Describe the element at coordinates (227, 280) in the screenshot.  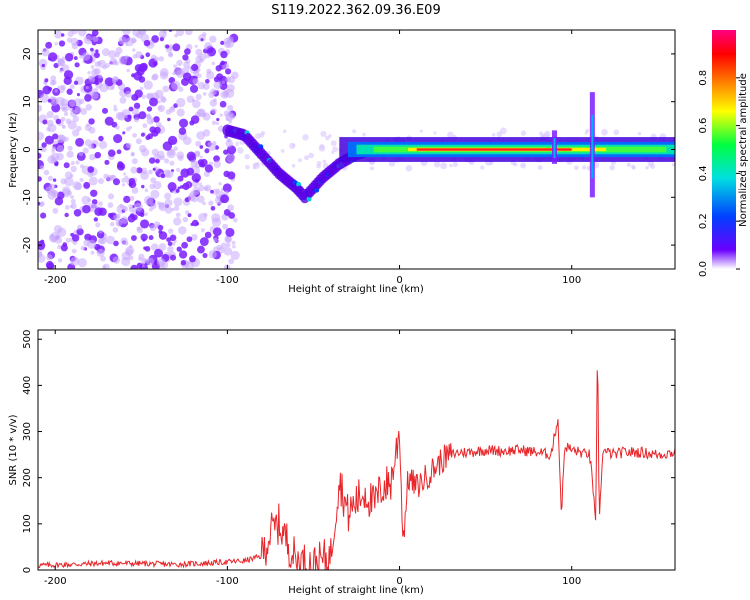
I see `x-tick-label: -100` at that location.